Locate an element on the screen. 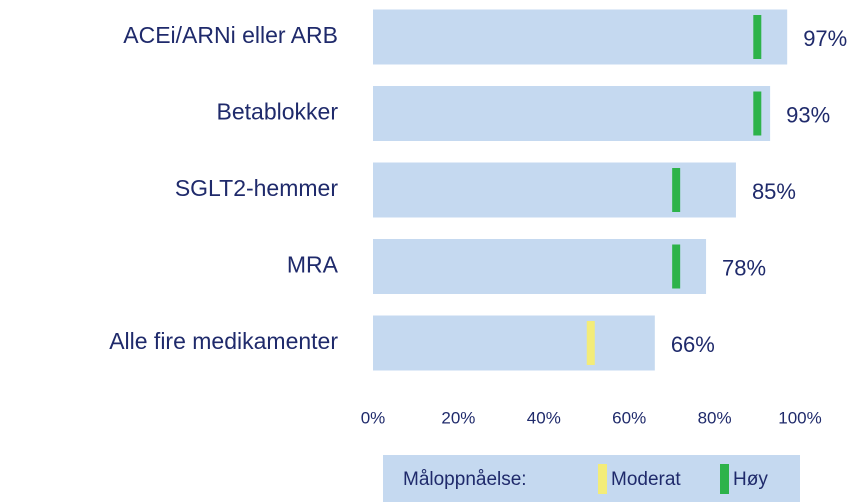 The image size is (867, 502). legend-box is located at coordinates (591, 478).